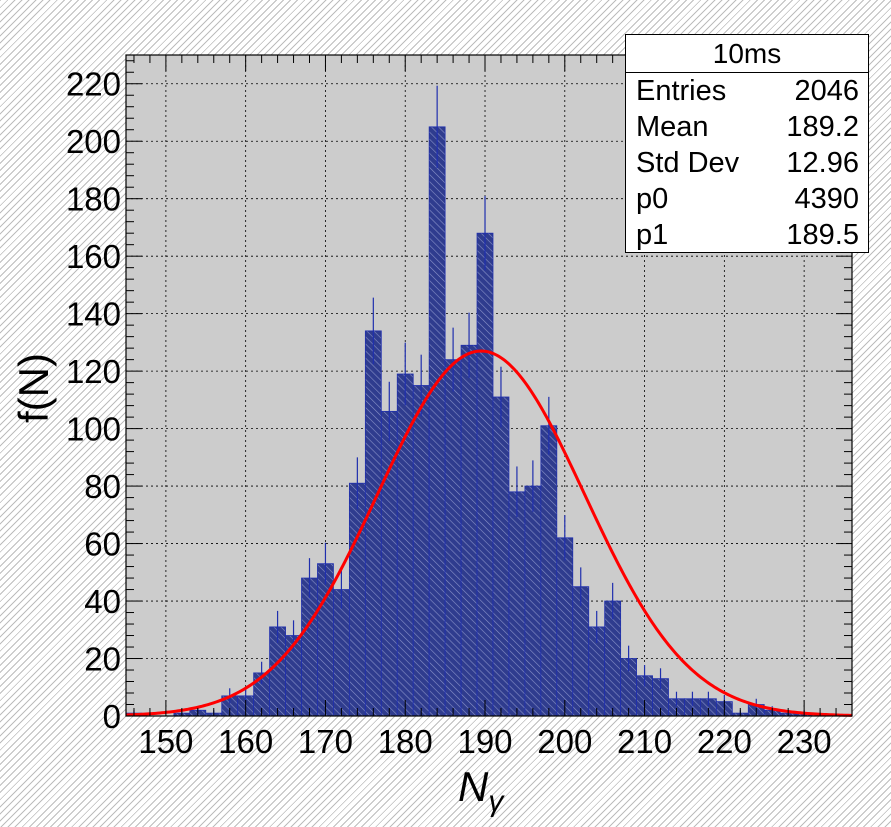 The width and height of the screenshot is (891, 827). Describe the element at coordinates (102, 544) in the screenshot. I see `y-tick-label: 60` at that location.